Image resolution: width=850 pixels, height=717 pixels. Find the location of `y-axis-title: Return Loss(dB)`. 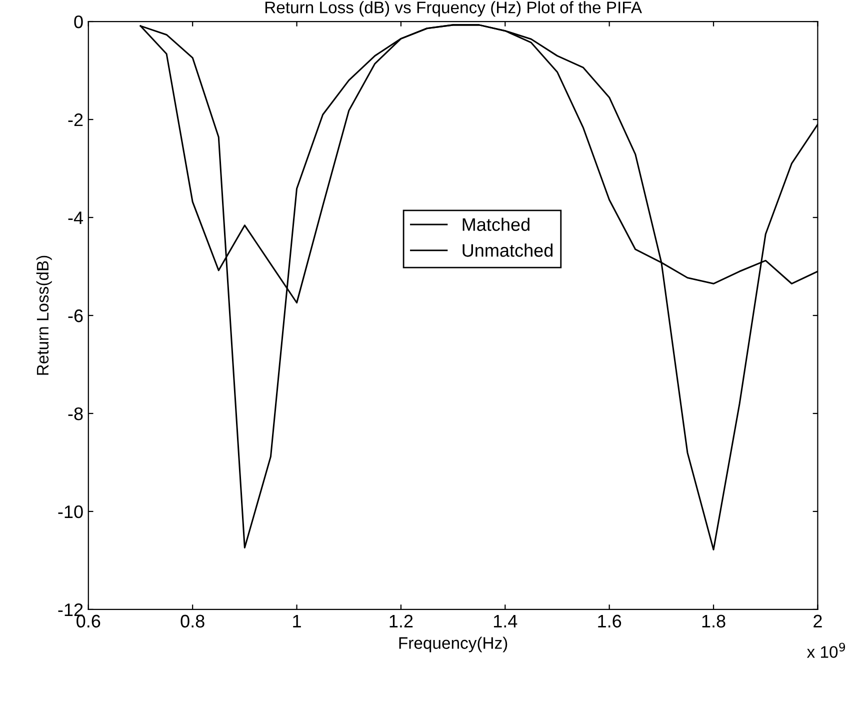

y-axis-title: Return Loss(dB) is located at coordinates (44, 315).